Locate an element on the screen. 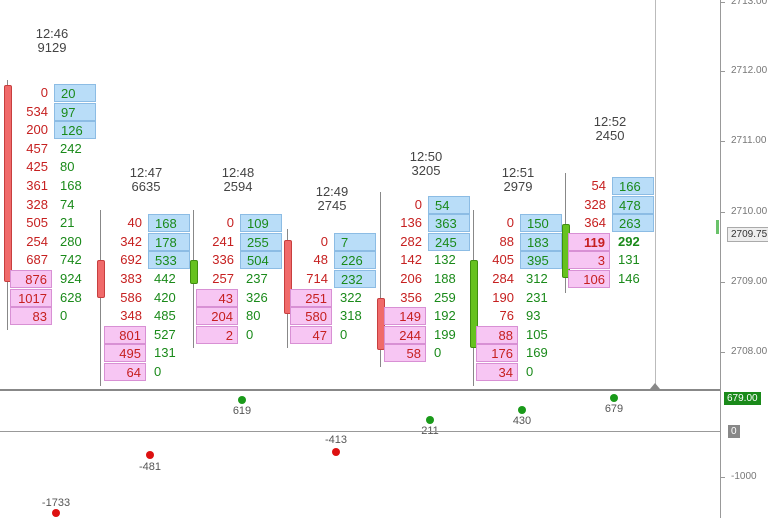 The height and width of the screenshot is (518, 768). bid-volume-cell: 58 is located at coordinates (405, 353).